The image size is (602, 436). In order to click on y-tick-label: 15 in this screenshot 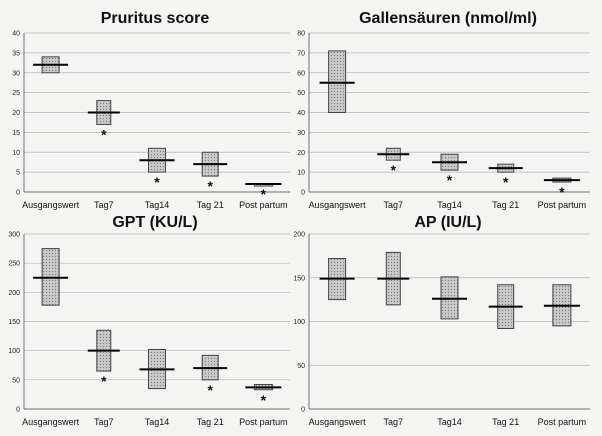, I will do `click(16, 133)`.